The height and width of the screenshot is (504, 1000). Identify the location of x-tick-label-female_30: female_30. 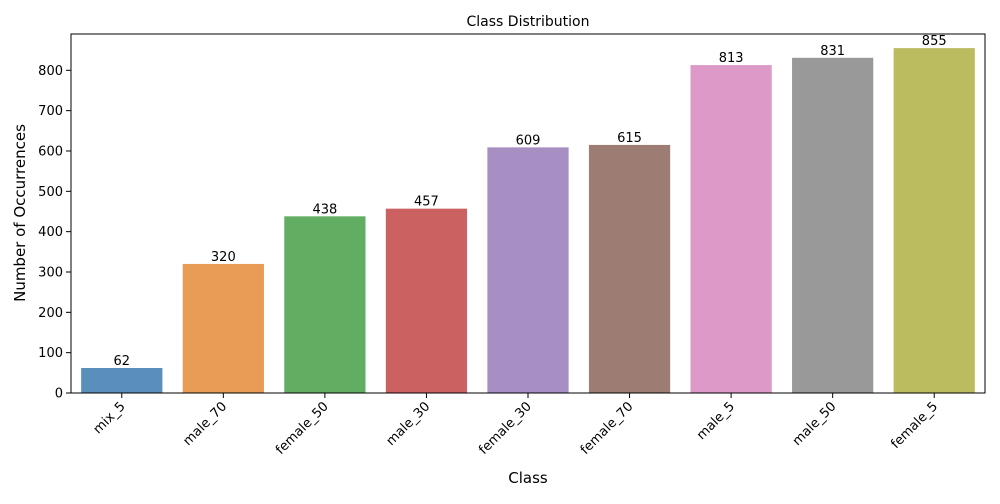
(505, 428).